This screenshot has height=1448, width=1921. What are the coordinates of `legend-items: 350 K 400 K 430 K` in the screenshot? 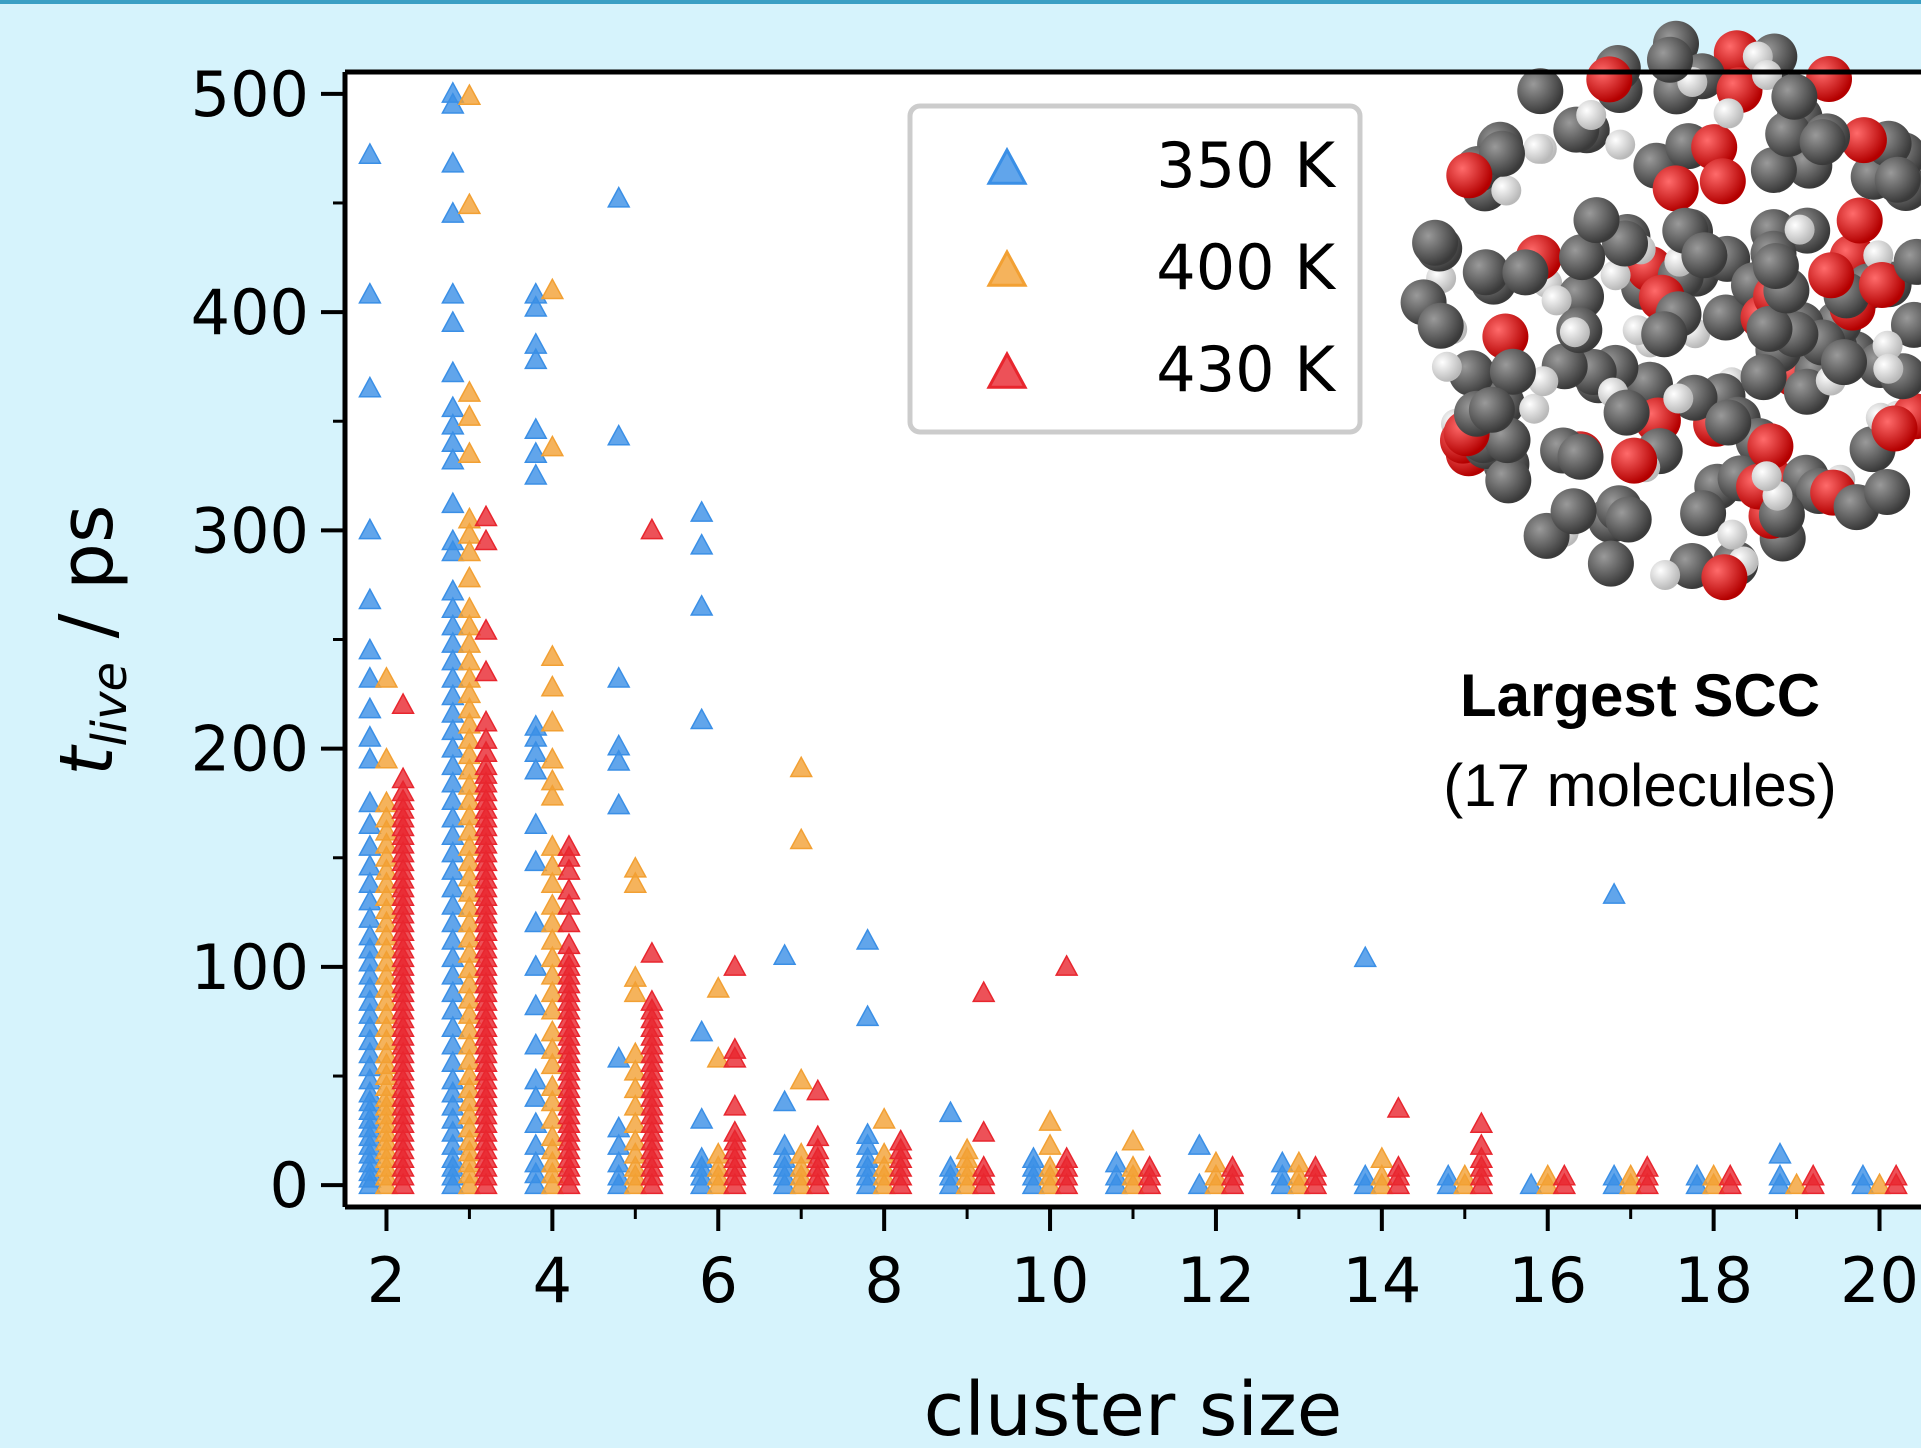 It's located at (1161, 267).